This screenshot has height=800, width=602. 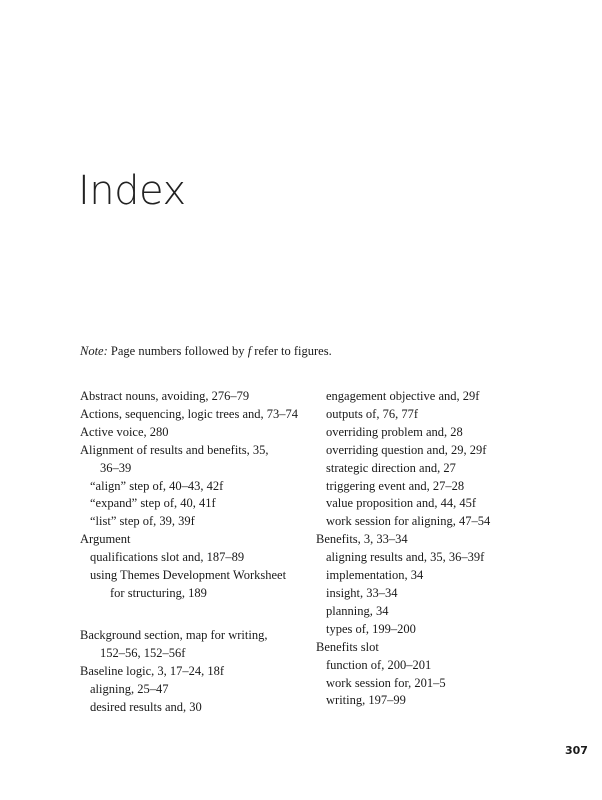 I want to click on index-subentry: for structuring, 189, so click(x=158, y=592).